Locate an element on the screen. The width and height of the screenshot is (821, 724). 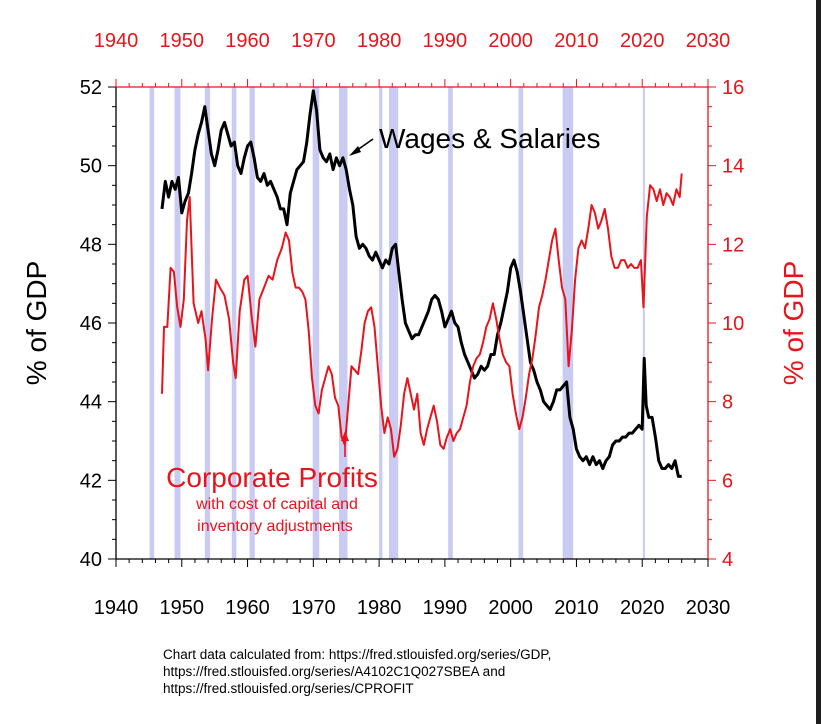
right-tick-label: 16 is located at coordinates (733, 88).